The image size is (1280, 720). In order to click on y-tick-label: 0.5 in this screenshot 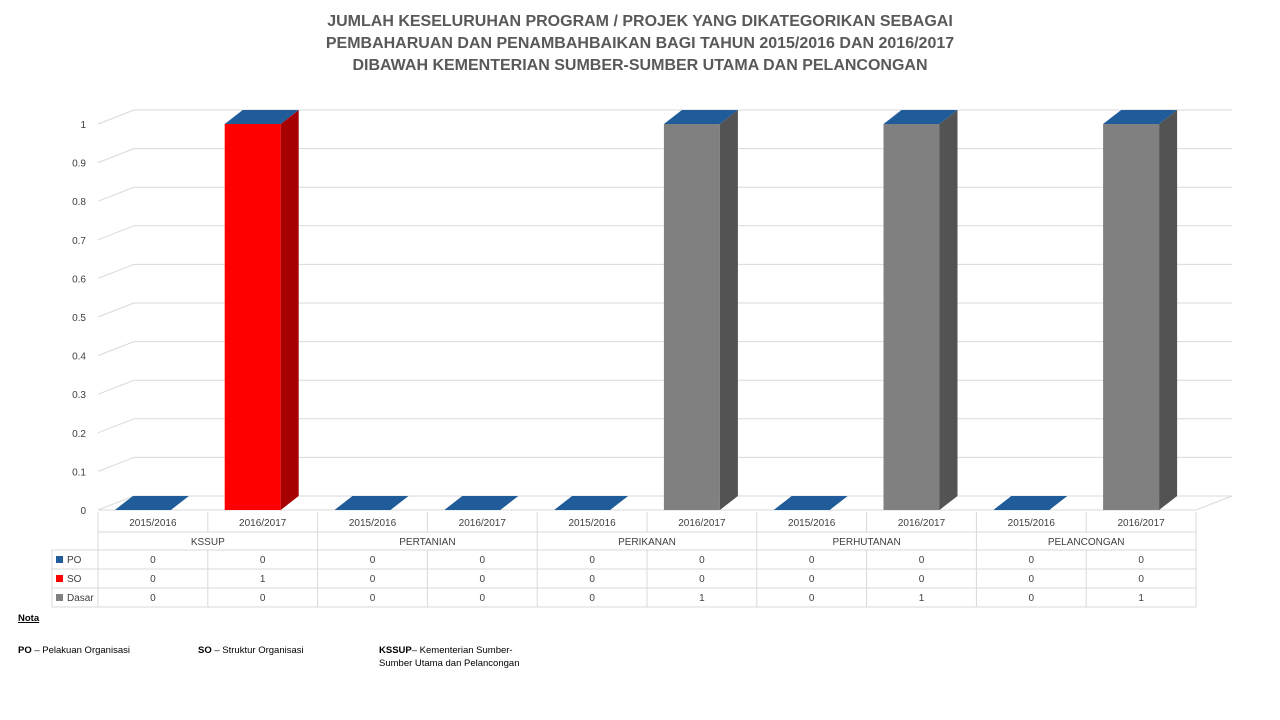, I will do `click(79, 318)`.